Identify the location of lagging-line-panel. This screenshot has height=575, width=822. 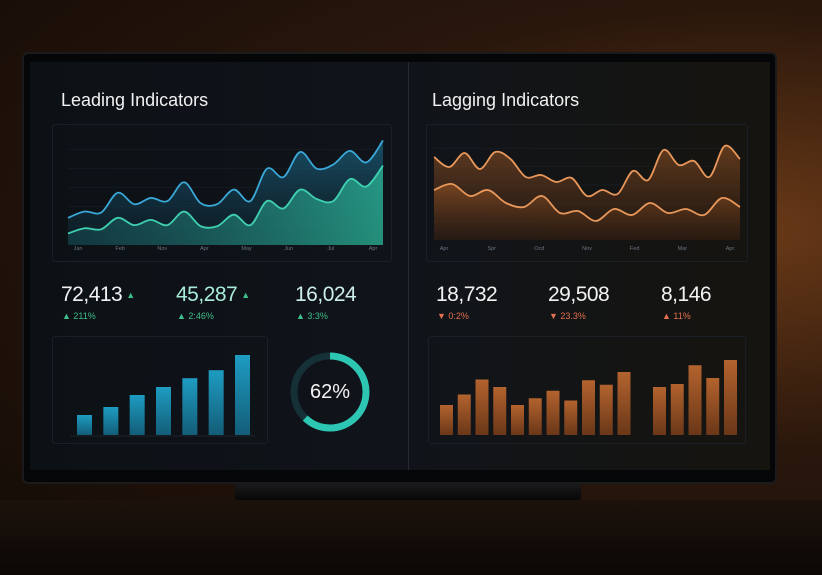
(587, 193).